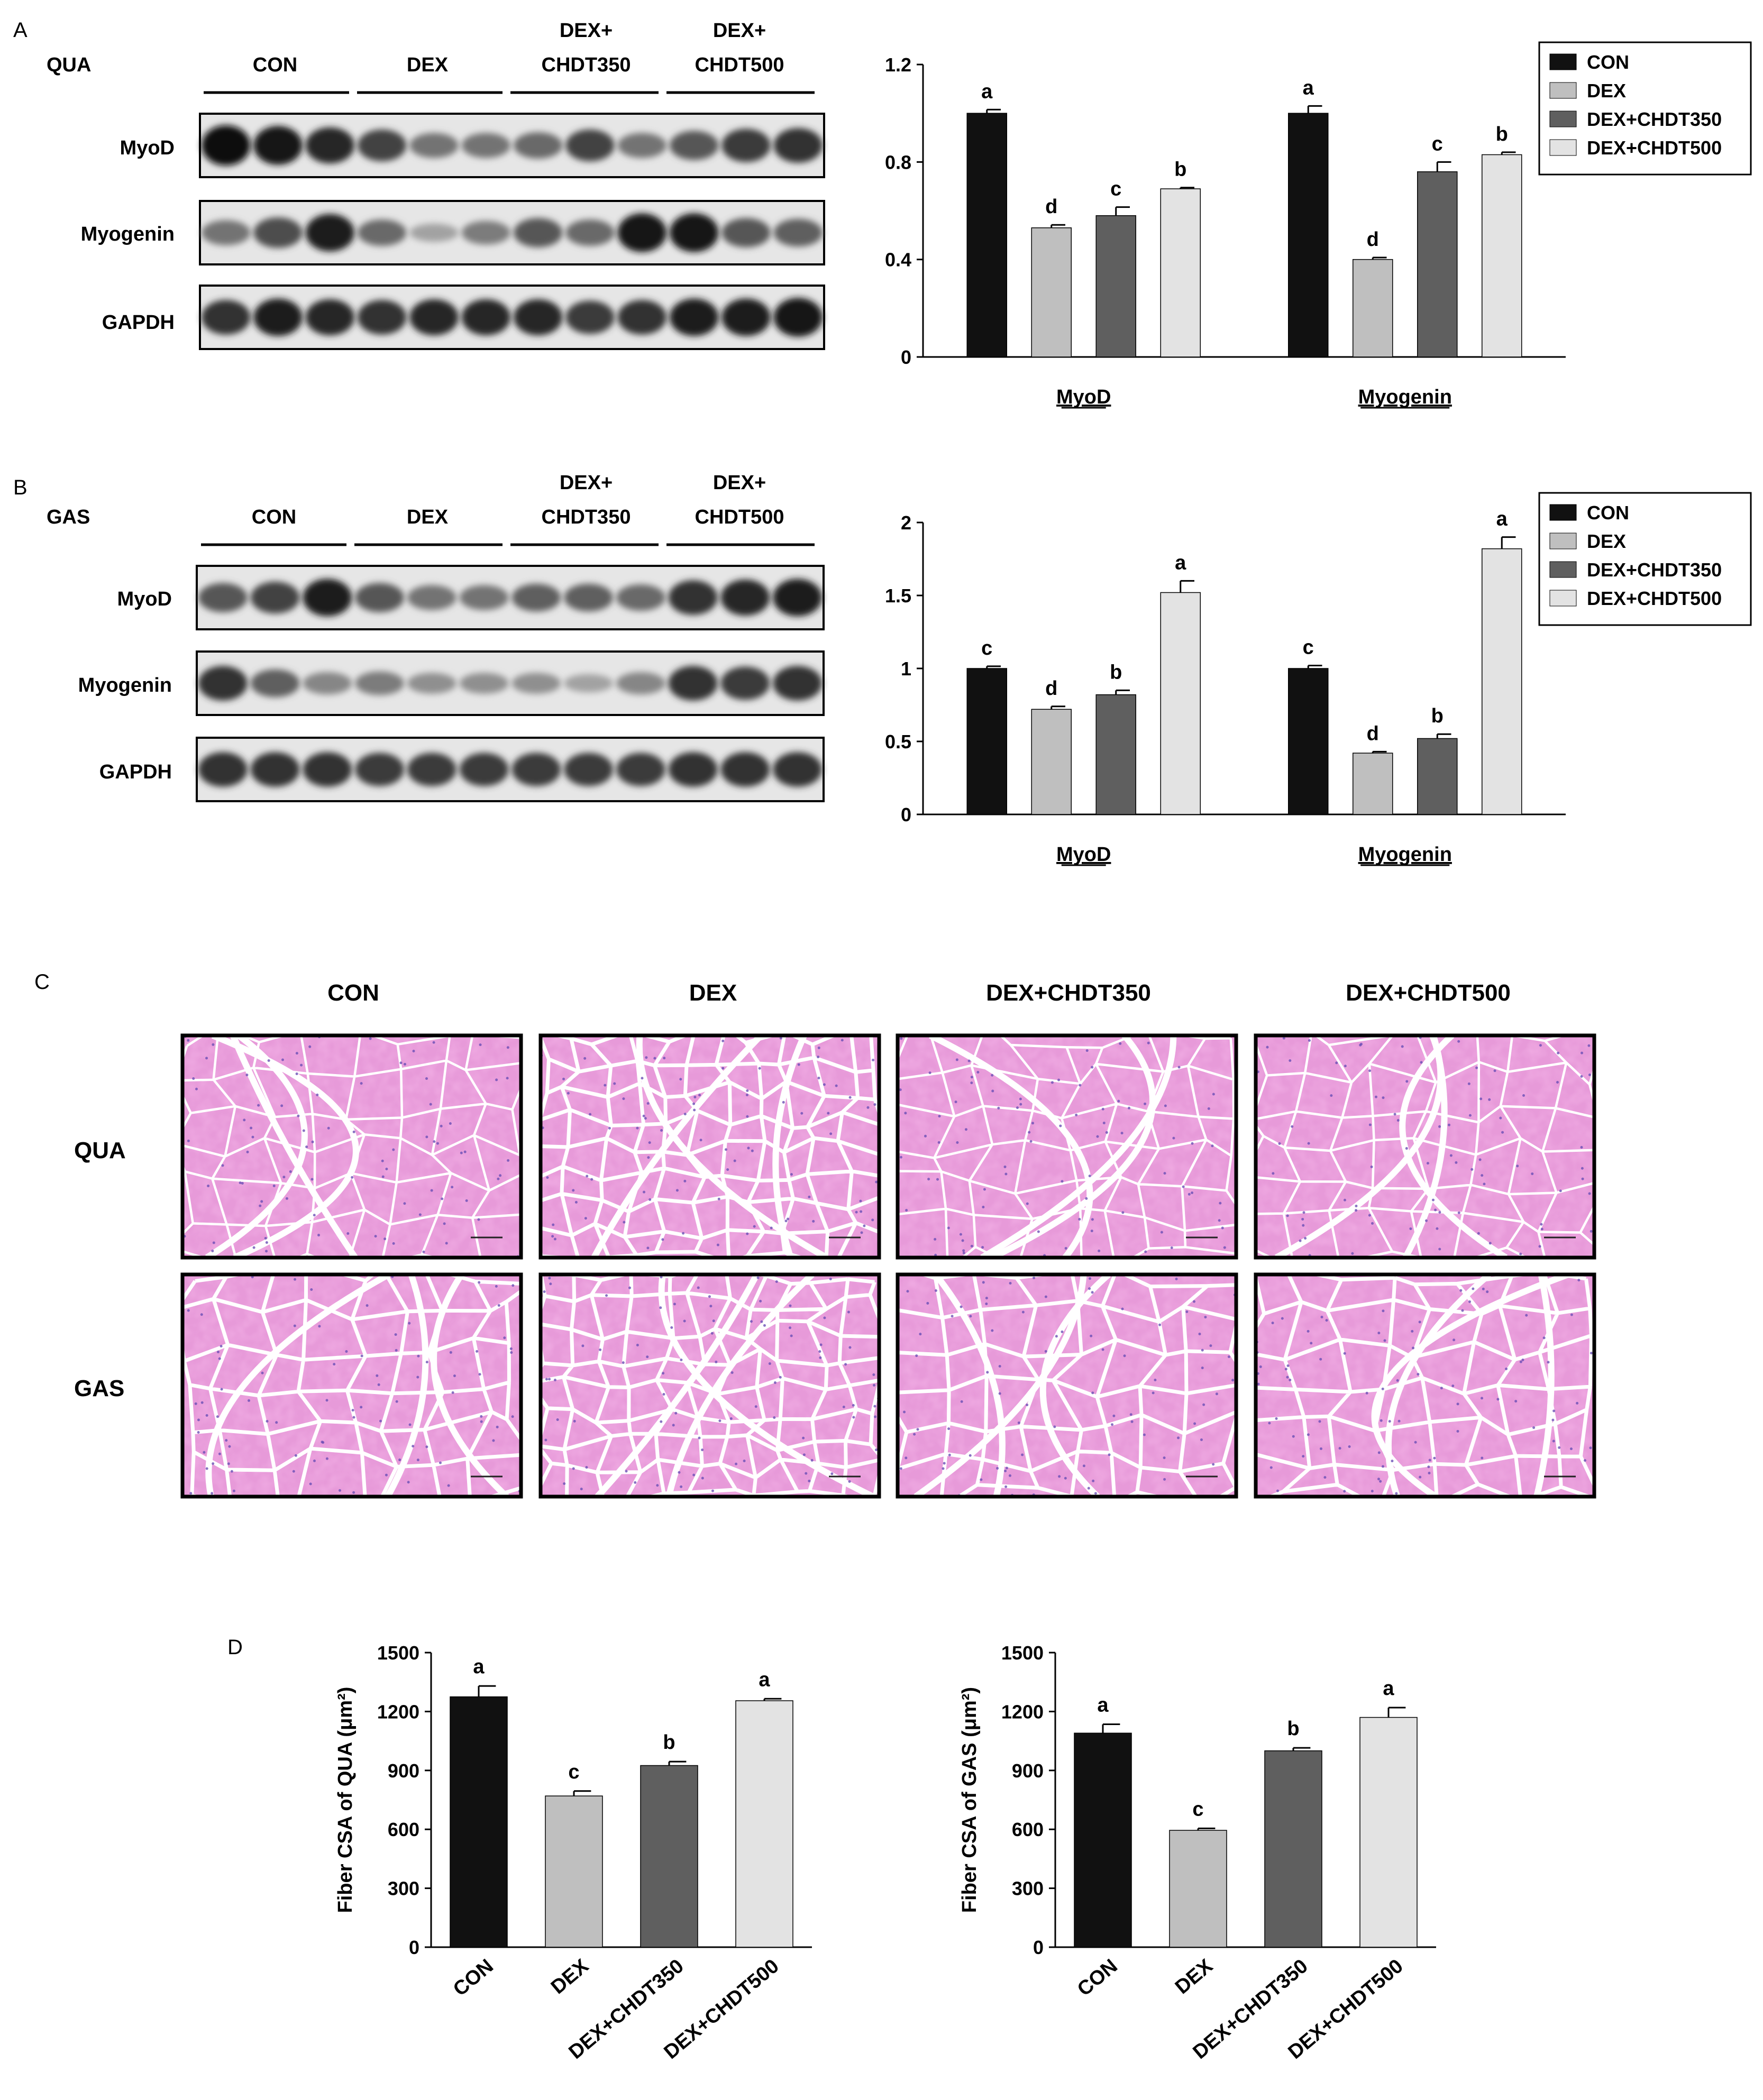 Image resolution: width=1763 pixels, height=2100 pixels. Describe the element at coordinates (345, 1800) in the screenshot. I see `y-axis-label: Fiber CSA of QUA (μm²)` at that location.